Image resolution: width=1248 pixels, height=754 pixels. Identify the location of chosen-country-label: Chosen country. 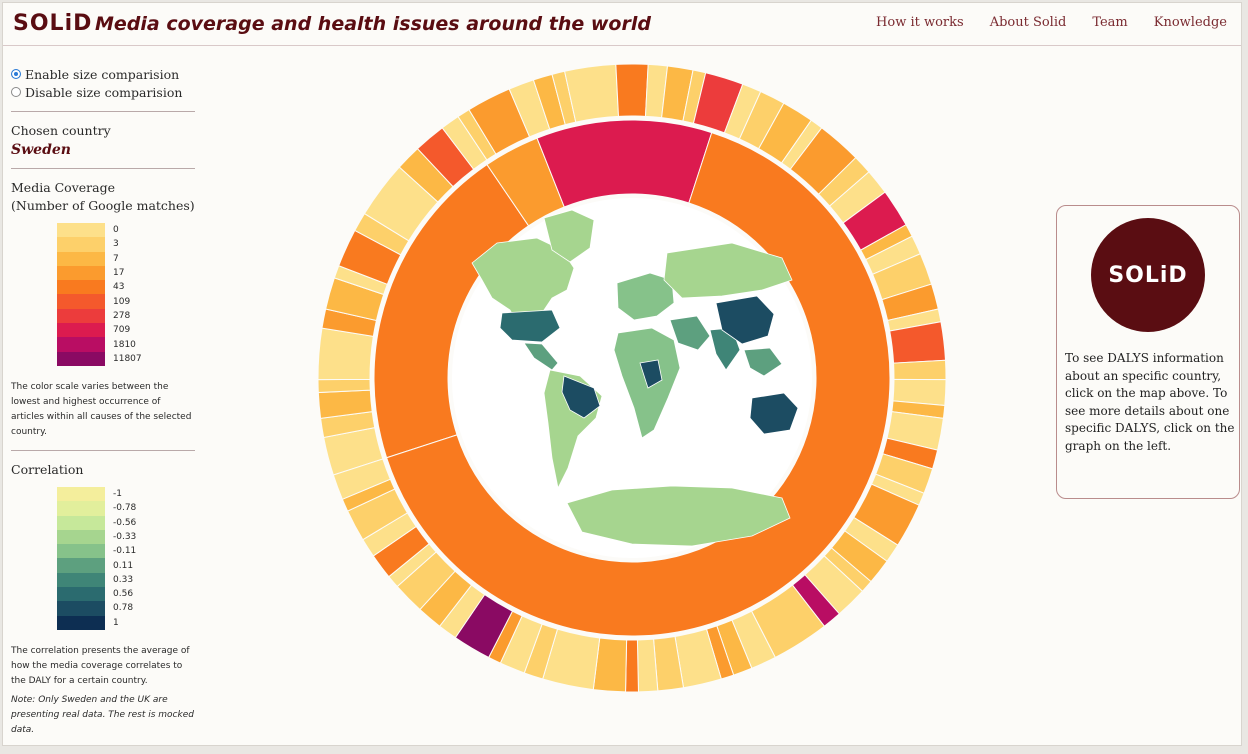
(61, 130).